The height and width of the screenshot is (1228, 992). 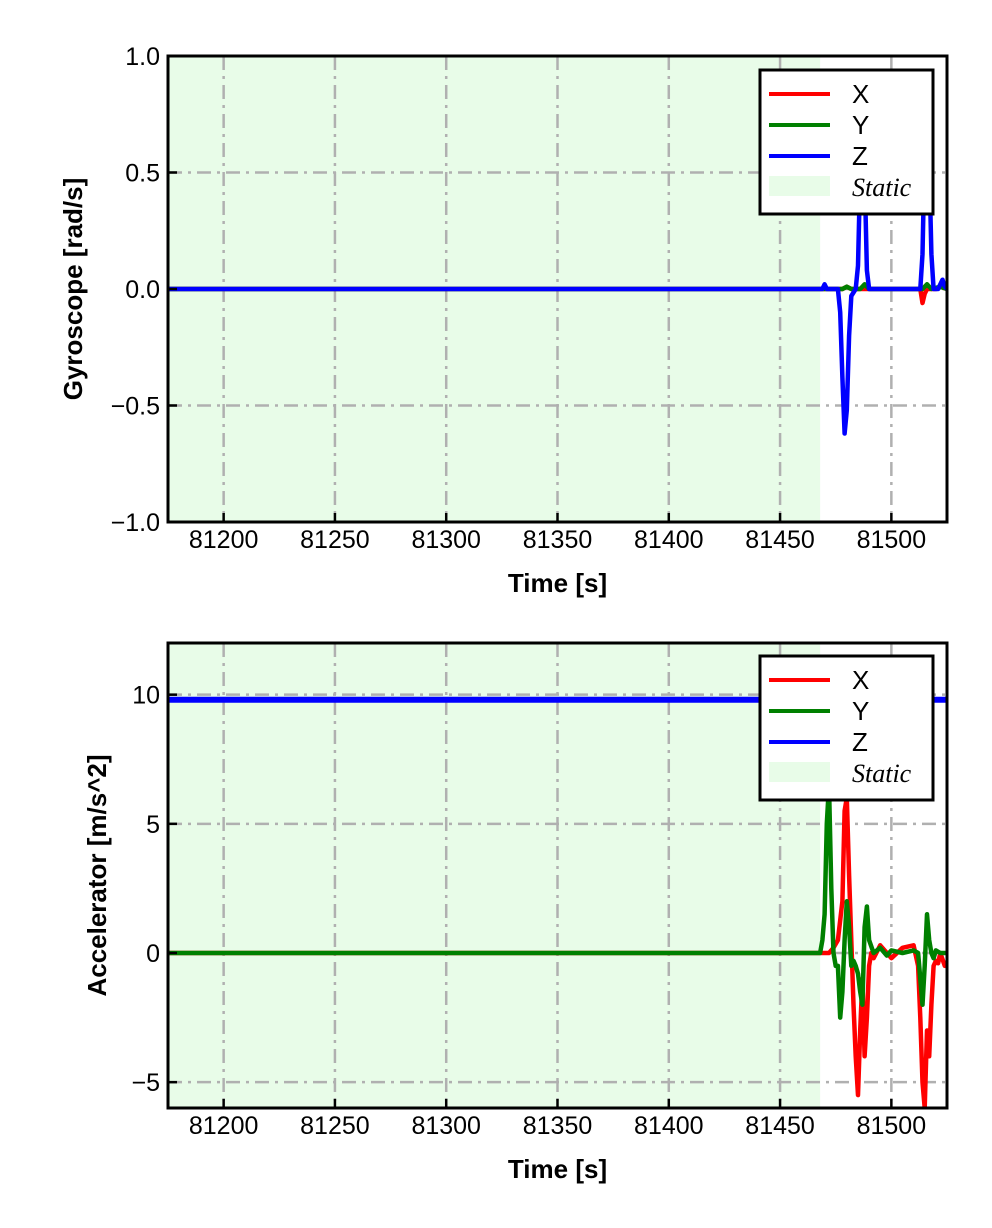 I want to click on y-axis-label: Gyroscope [rad/s], so click(x=73, y=289).